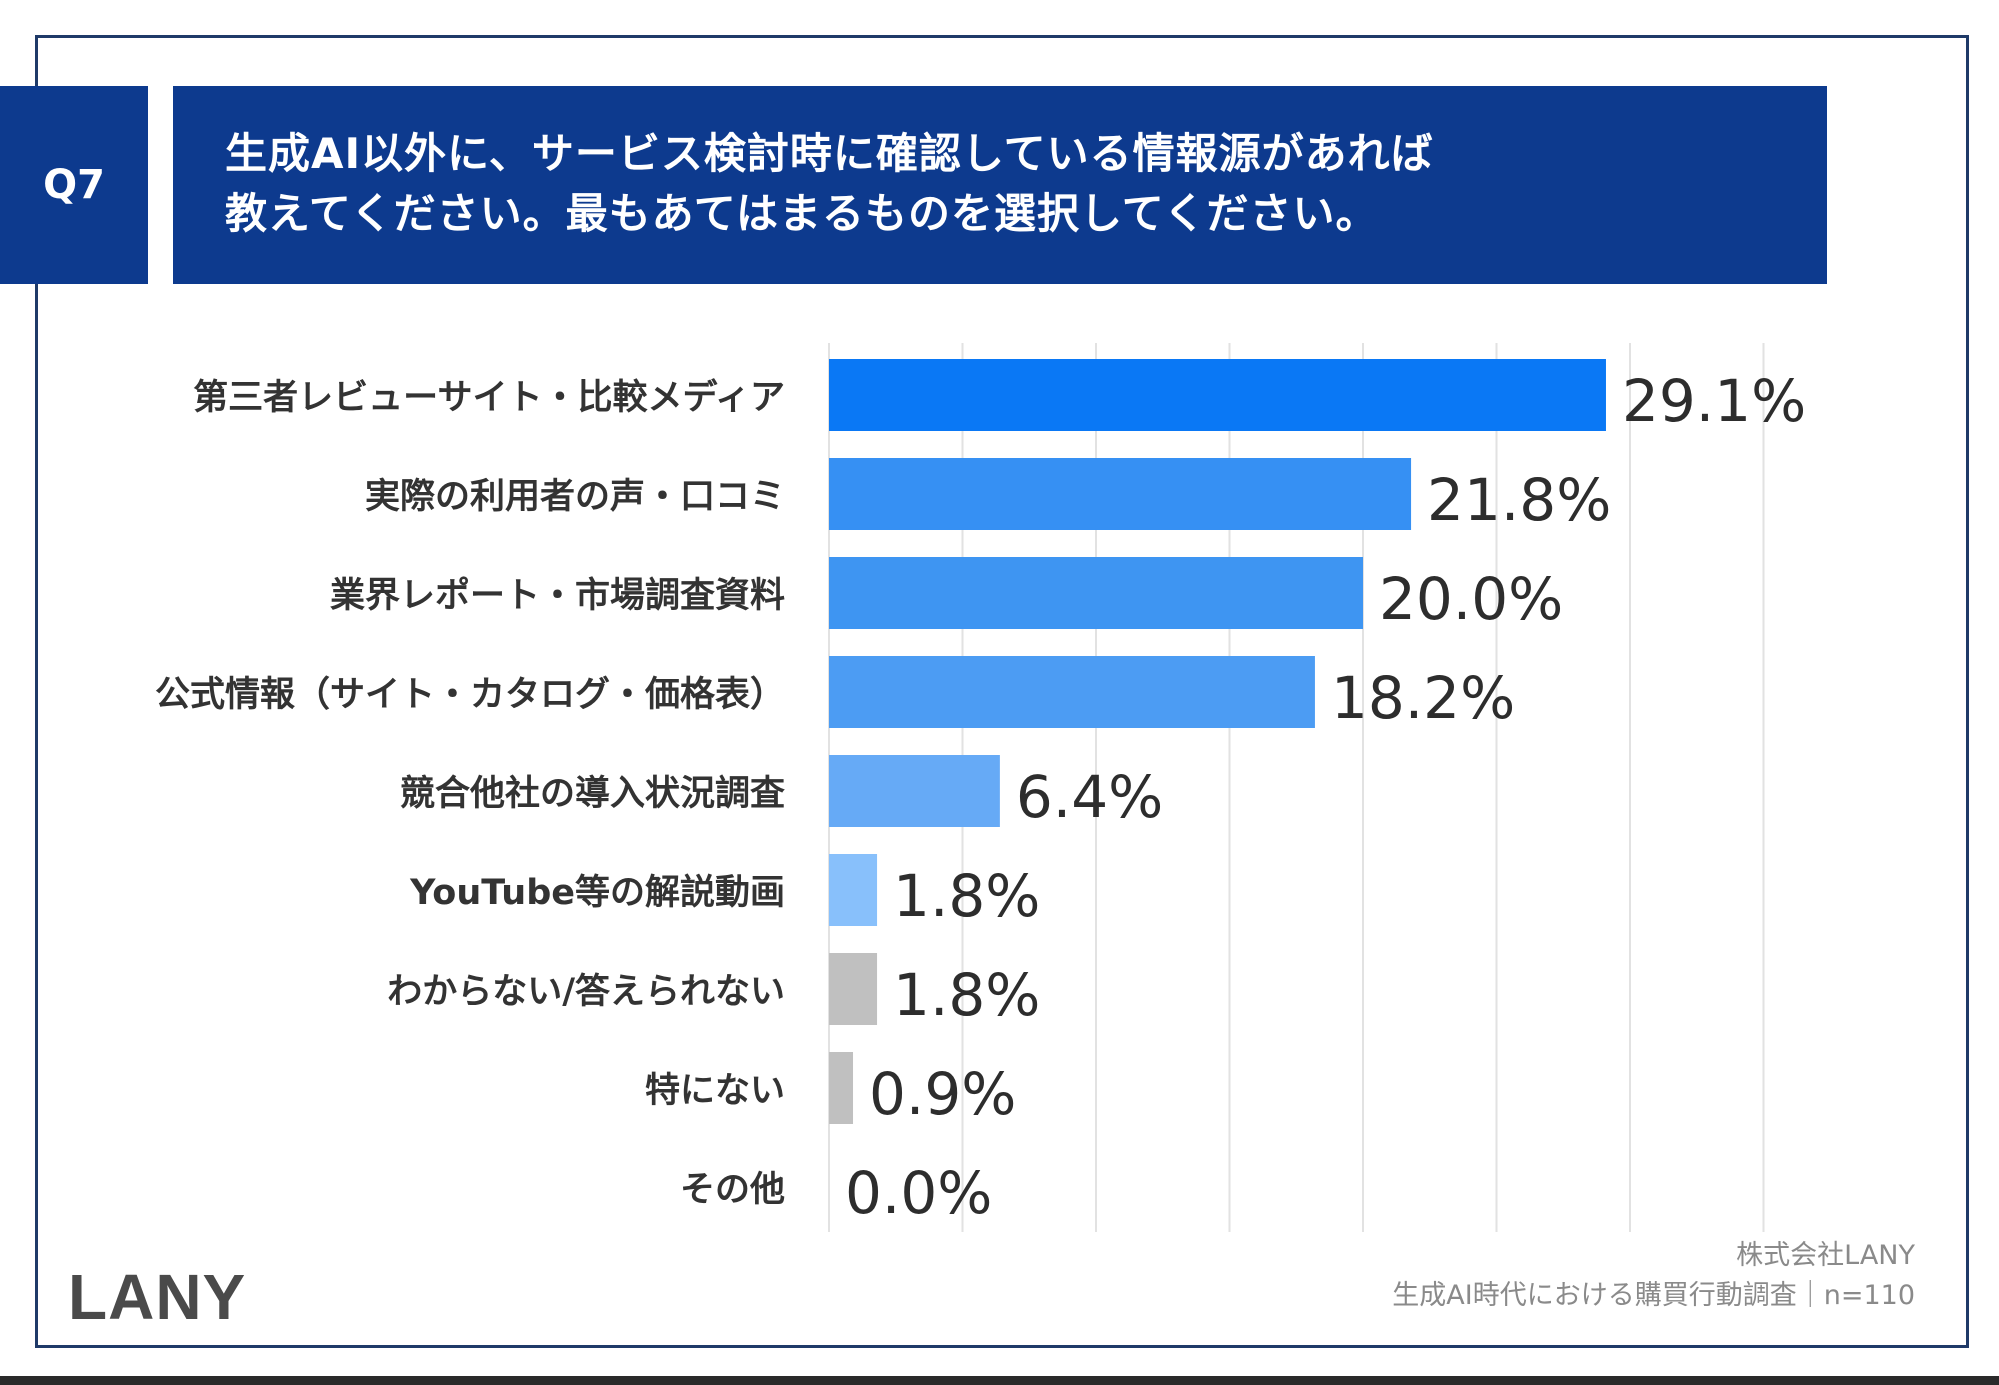 This screenshot has width=1999, height=1385. I want to click on question-number-badge: Q7, so click(74, 185).